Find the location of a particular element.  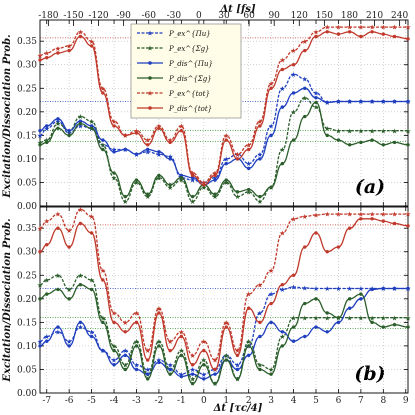

top-tick-label: 150 is located at coordinates (324, 16).